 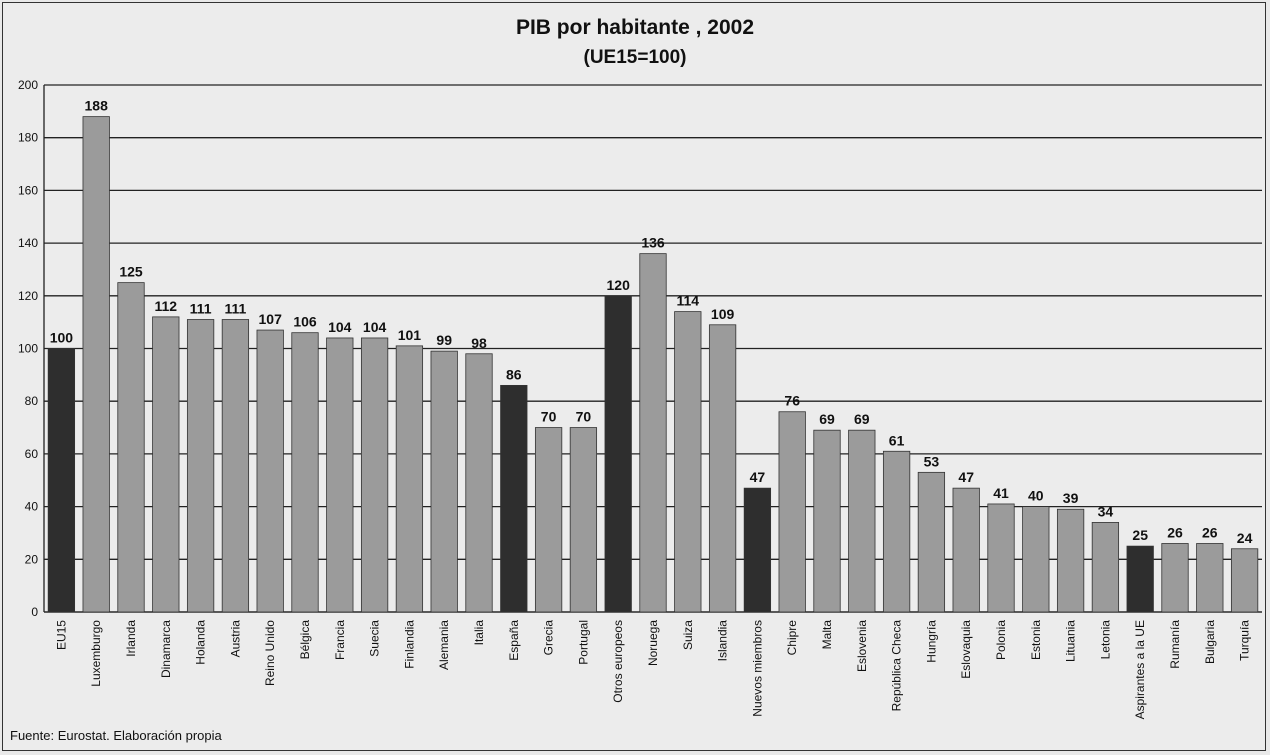 I want to click on x-tick-label: Turquía, so click(x=1245, y=640).